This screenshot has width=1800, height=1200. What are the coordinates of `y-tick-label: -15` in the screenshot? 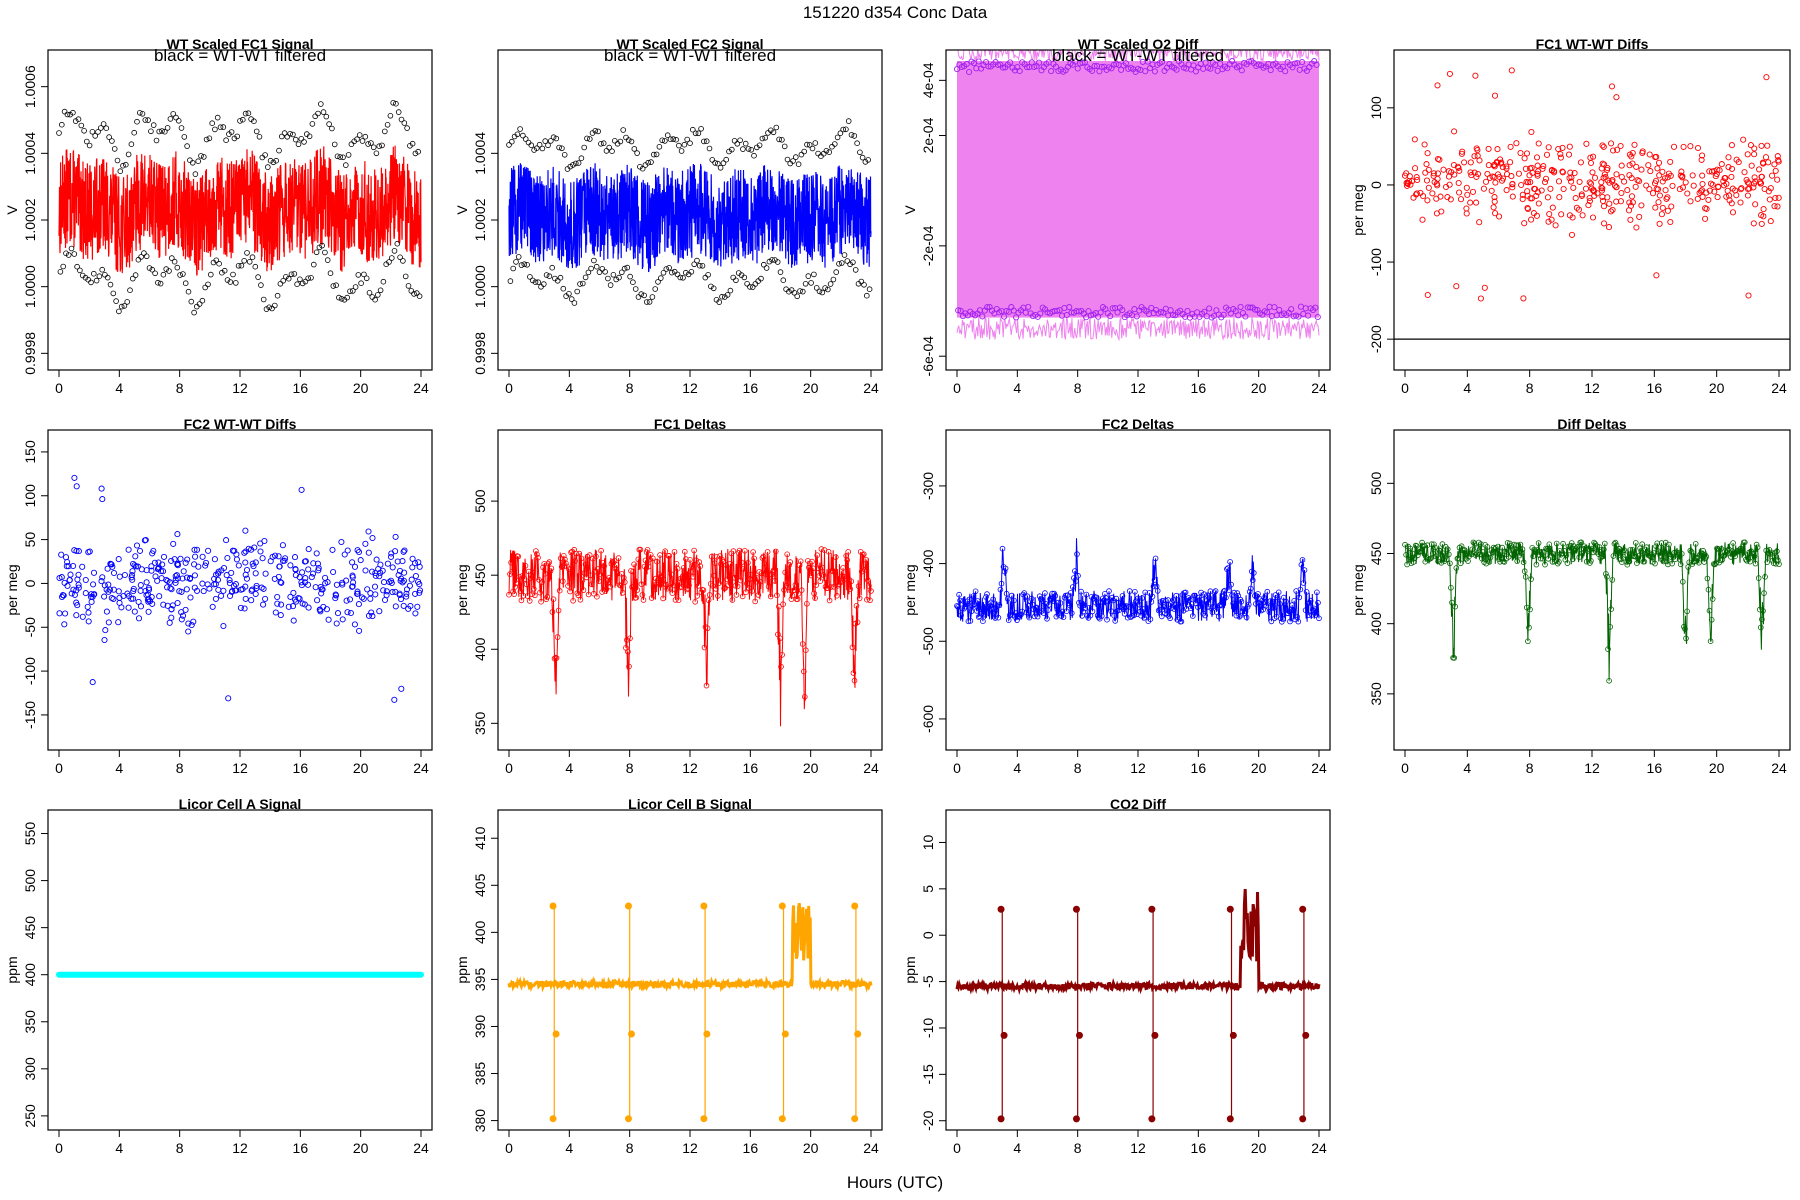 It's located at (928, 1074).